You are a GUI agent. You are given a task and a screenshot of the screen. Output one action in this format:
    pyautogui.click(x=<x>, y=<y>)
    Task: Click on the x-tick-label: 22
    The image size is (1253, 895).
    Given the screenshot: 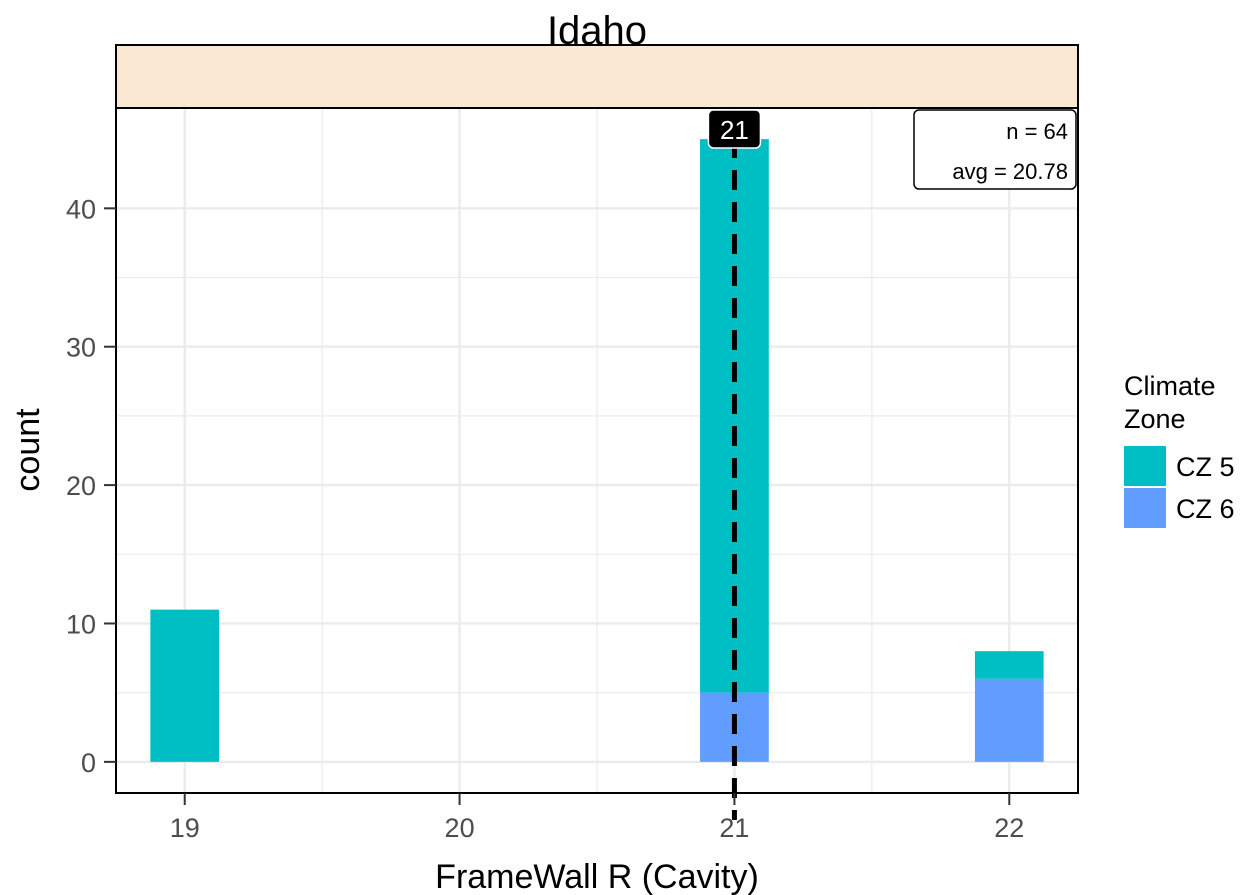 What is the action you would take?
    pyautogui.click(x=1009, y=828)
    